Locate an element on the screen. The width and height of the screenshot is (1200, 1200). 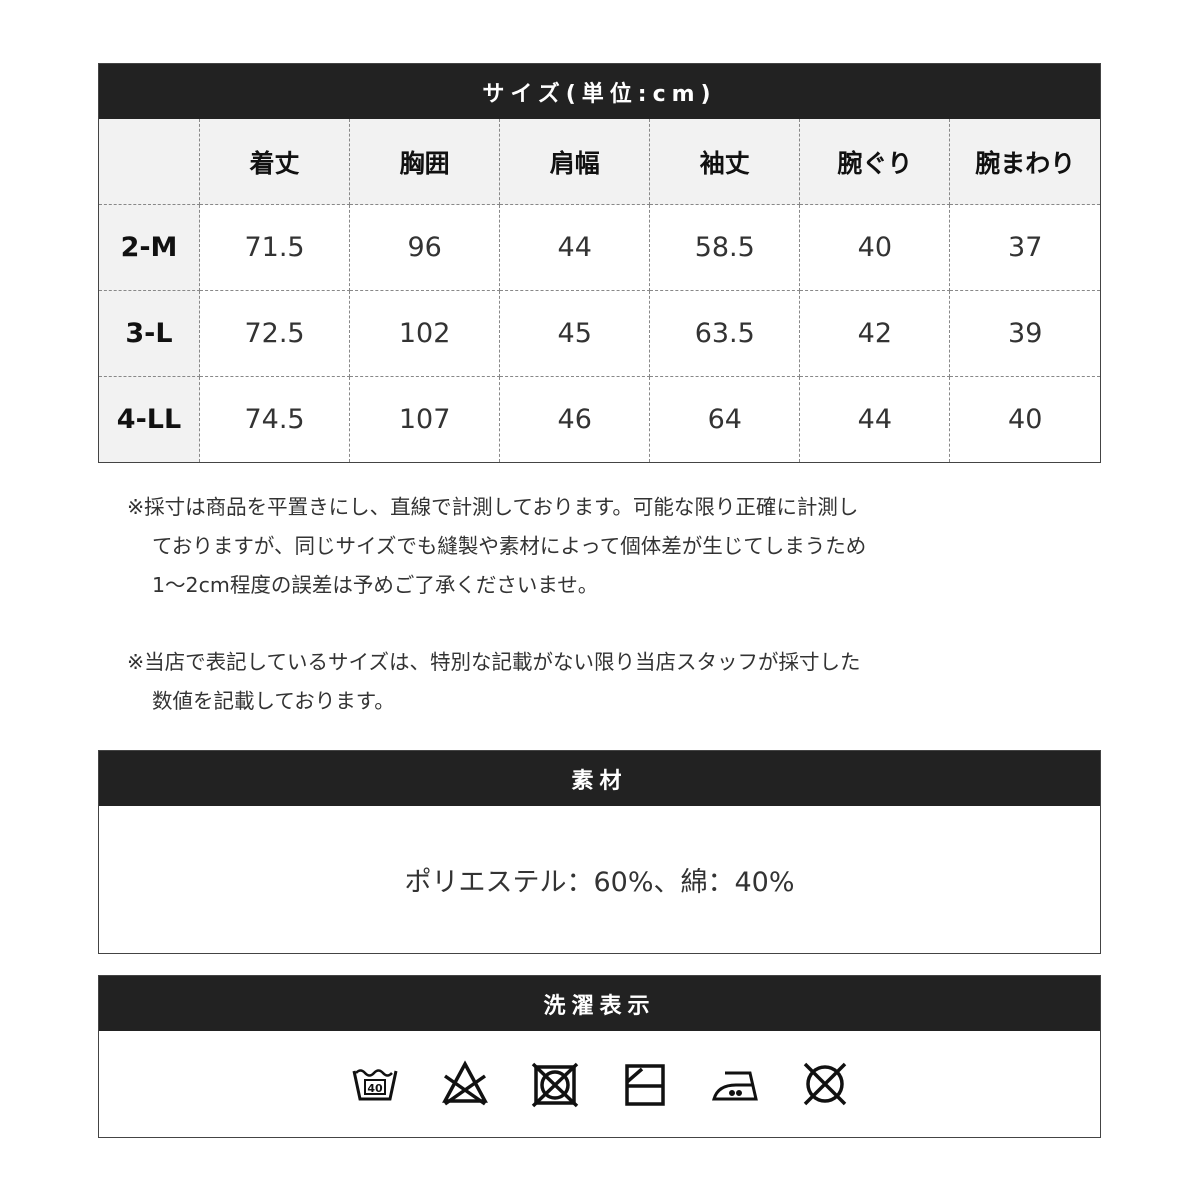
iron-medium-icon is located at coordinates (734, 1086).